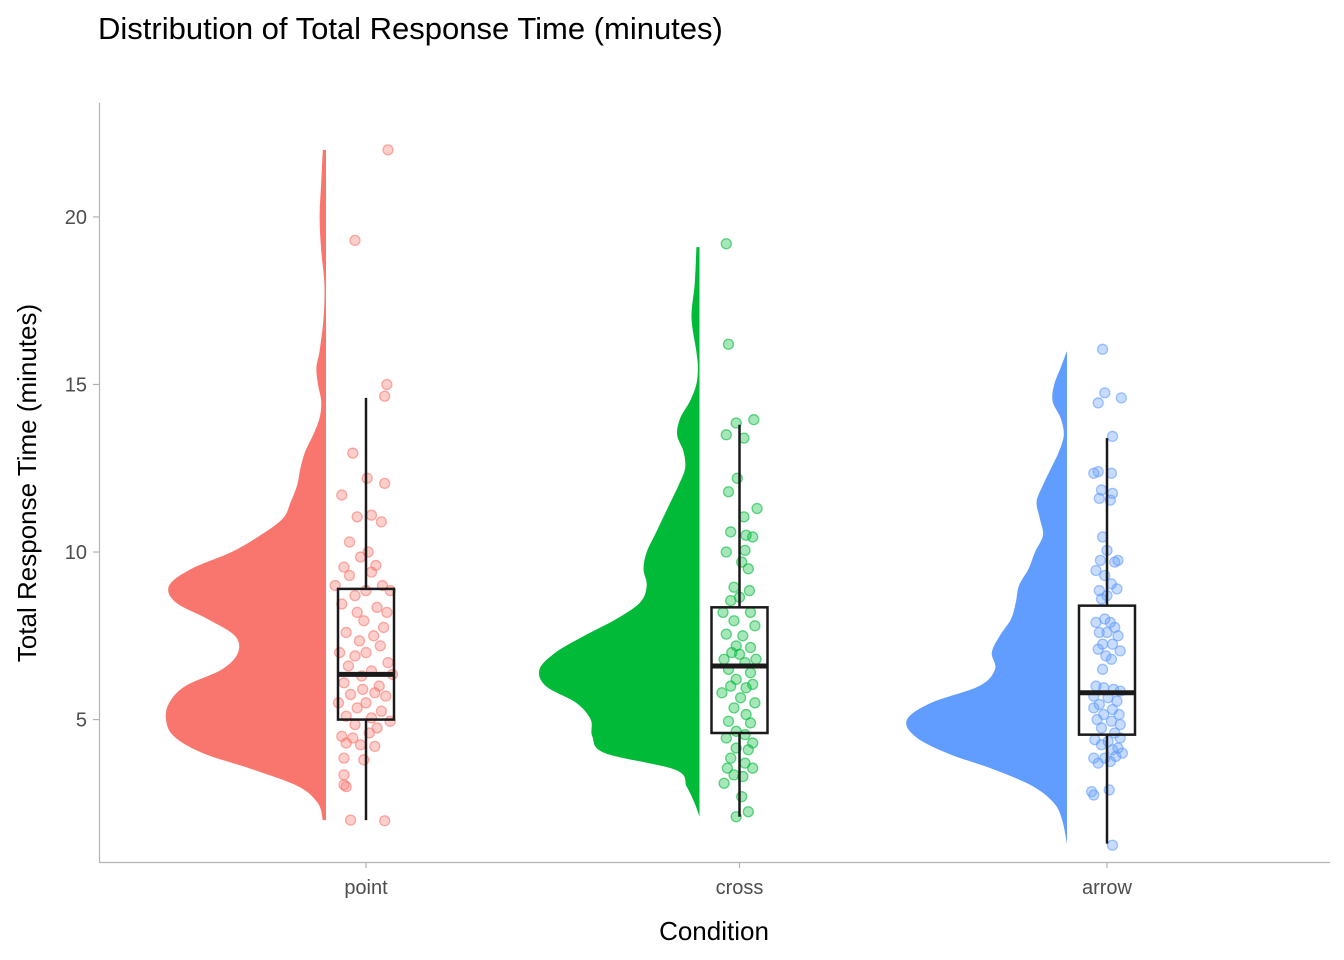 This screenshot has width=1344, height=960. I want to click on y-tick-label: 15, so click(76, 385).